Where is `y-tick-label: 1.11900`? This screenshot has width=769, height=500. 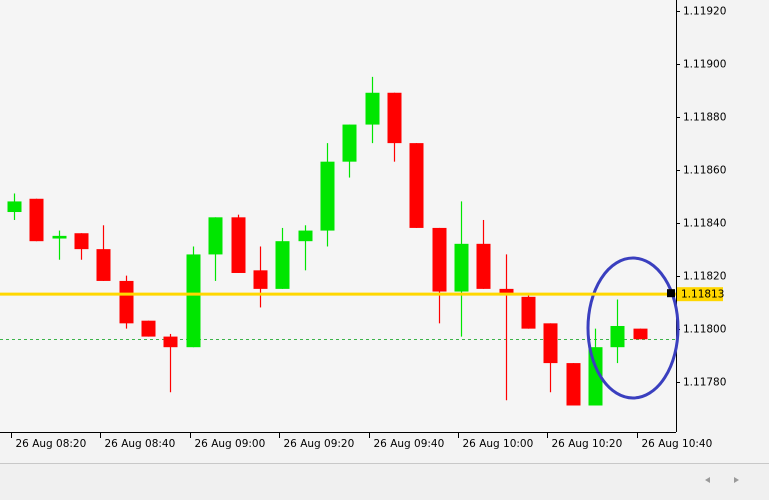 y-tick-label: 1.11900 is located at coordinates (704, 65).